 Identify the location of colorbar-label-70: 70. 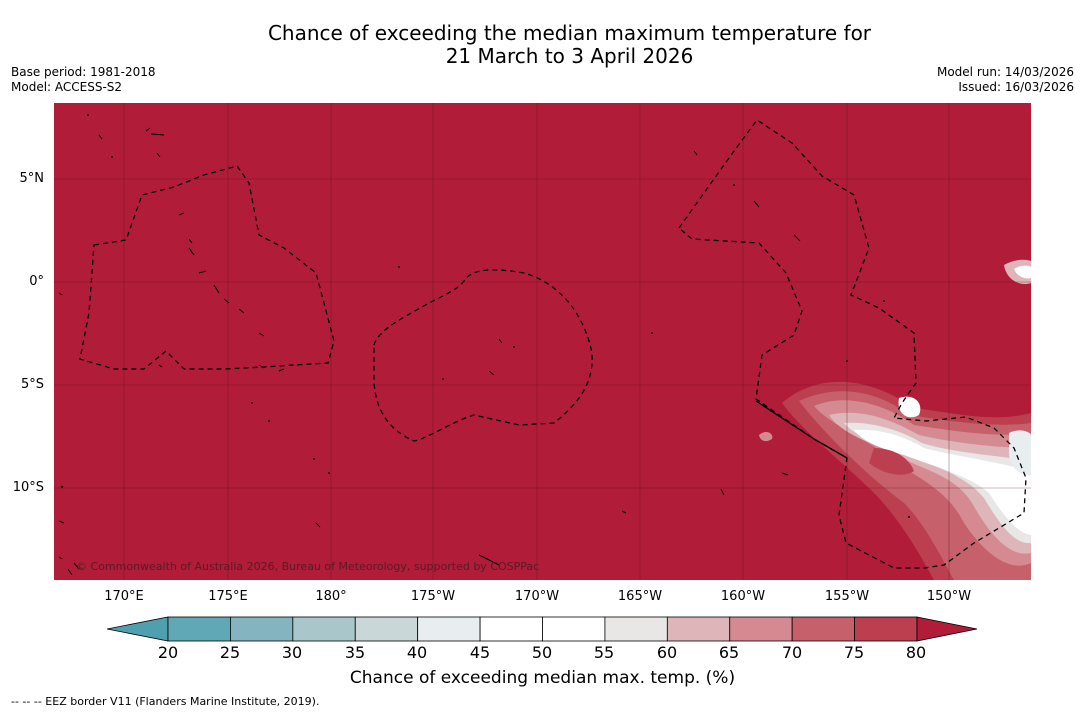
(792, 652).